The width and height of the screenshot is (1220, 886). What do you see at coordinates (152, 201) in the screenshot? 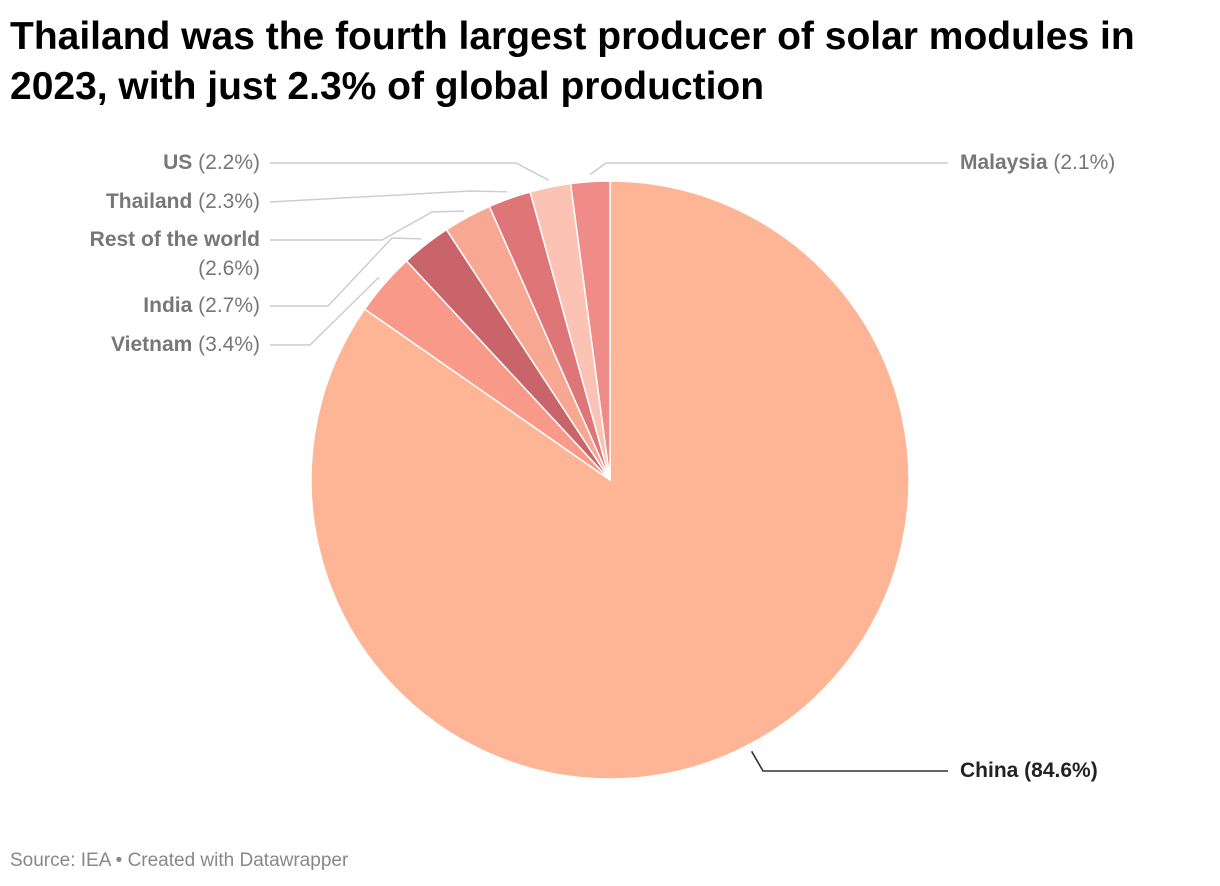
I see `label-name: Thailand` at bounding box center [152, 201].